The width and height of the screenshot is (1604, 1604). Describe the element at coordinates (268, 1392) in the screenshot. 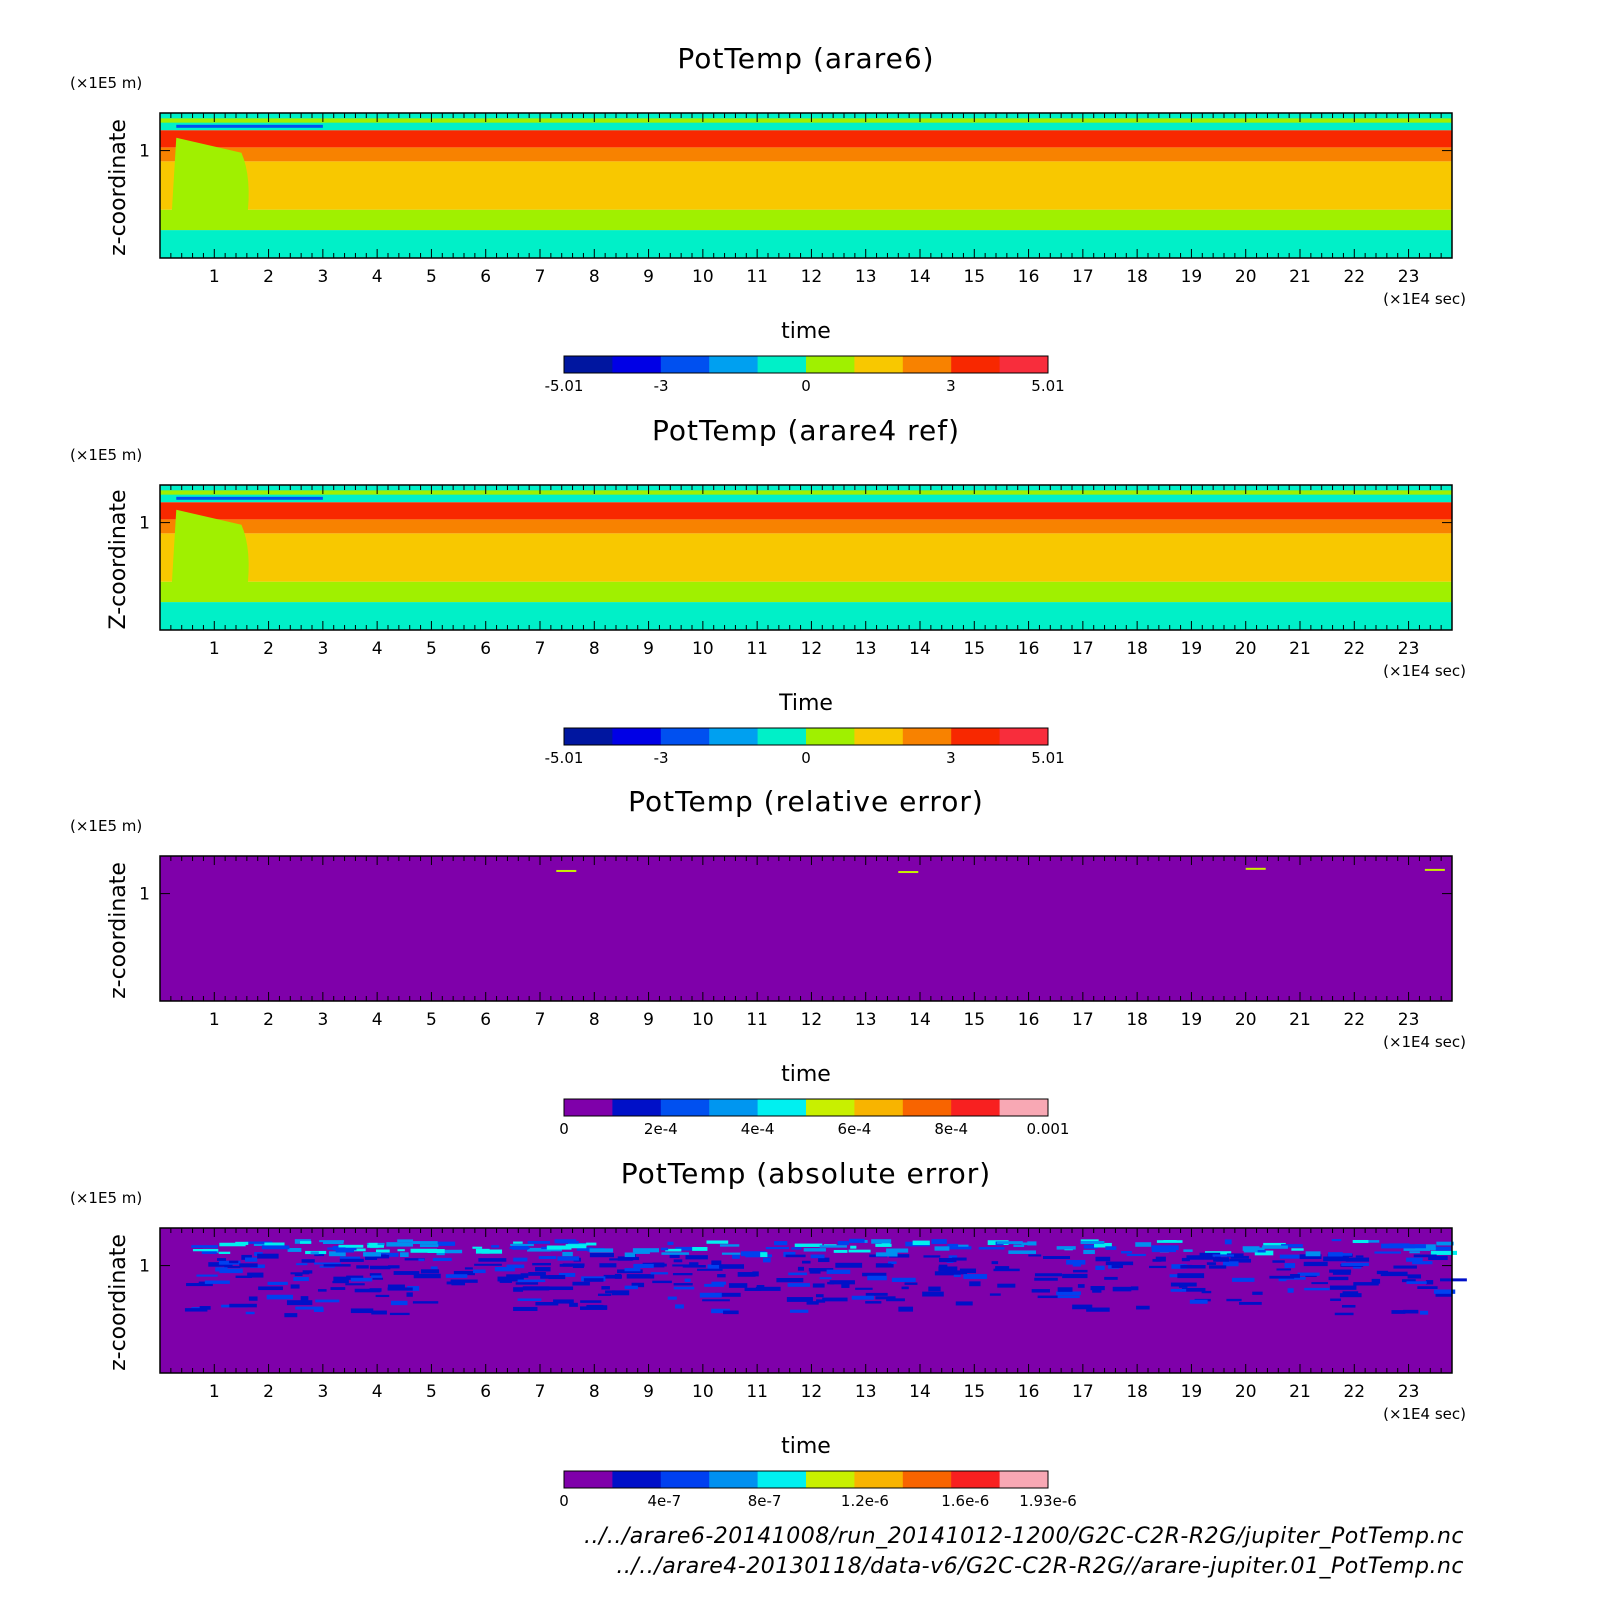

I see `x-tick-label: 2` at that location.